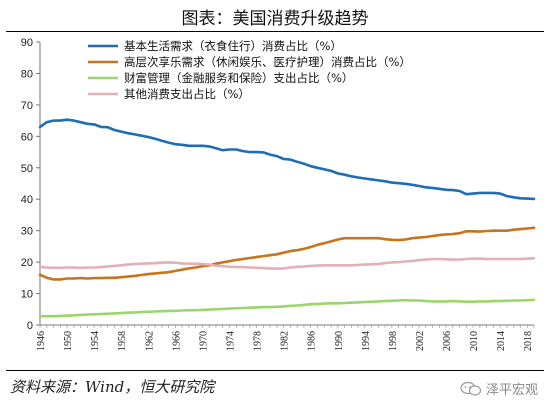  Describe the element at coordinates (27, 169) in the screenshot. I see `y-tick-label: 50` at that location.